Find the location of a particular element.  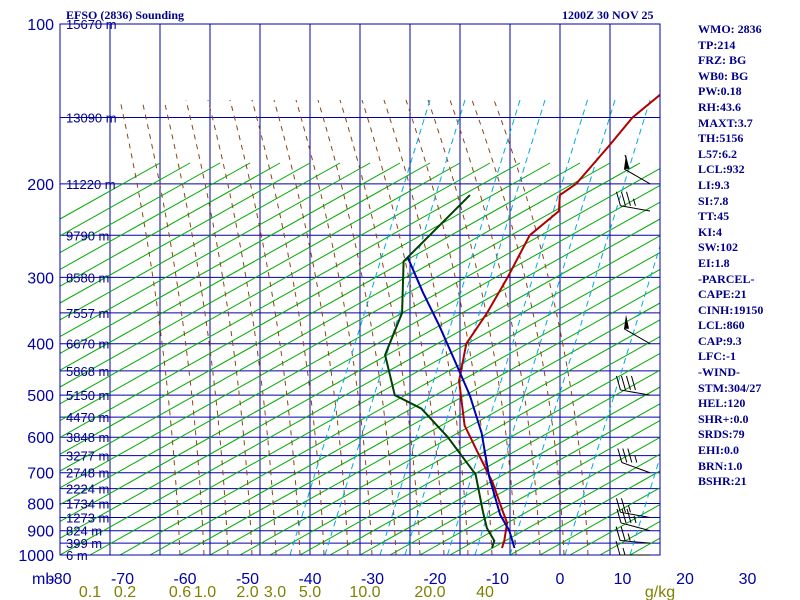

stat-item: EHI:0.0 is located at coordinates (719, 450).